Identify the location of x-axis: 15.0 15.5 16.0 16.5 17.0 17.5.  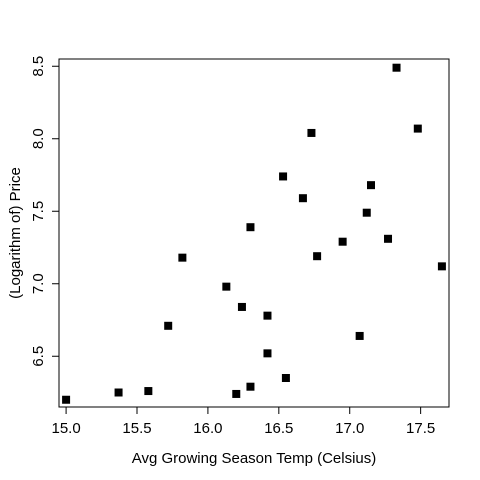
(243, 422).